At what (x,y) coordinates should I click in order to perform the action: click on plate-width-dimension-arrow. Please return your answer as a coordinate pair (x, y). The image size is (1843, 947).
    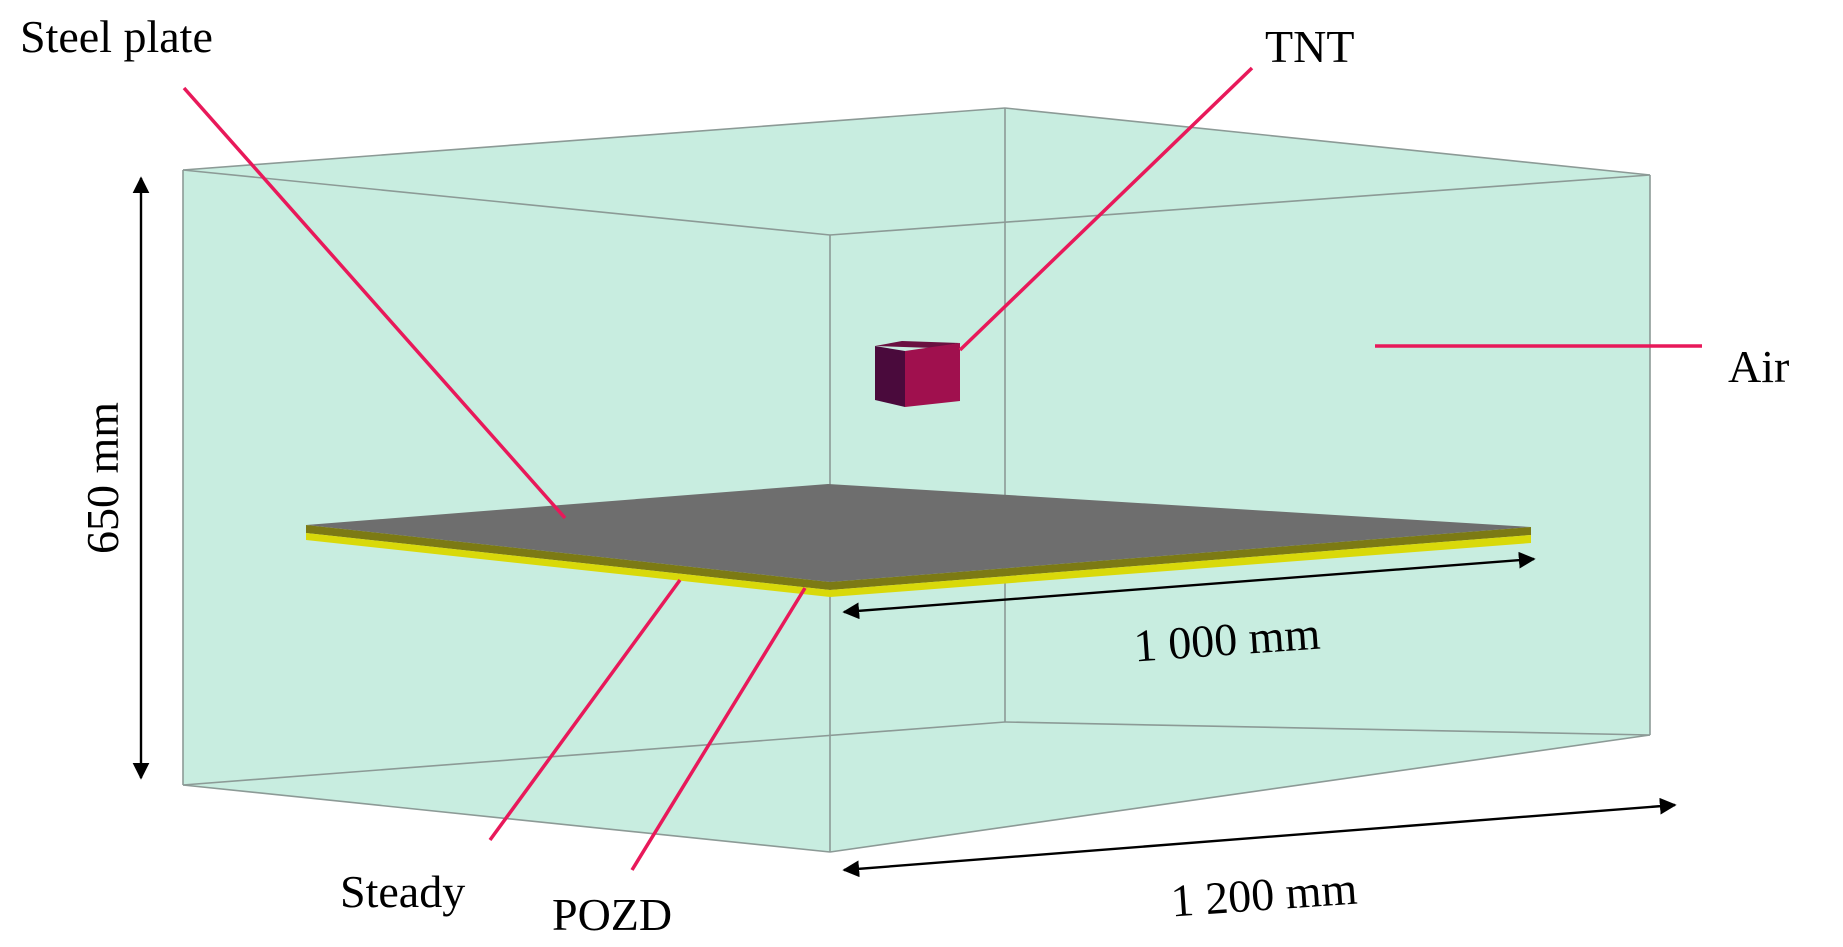
    Looking at the image, I should click on (1189, 585).